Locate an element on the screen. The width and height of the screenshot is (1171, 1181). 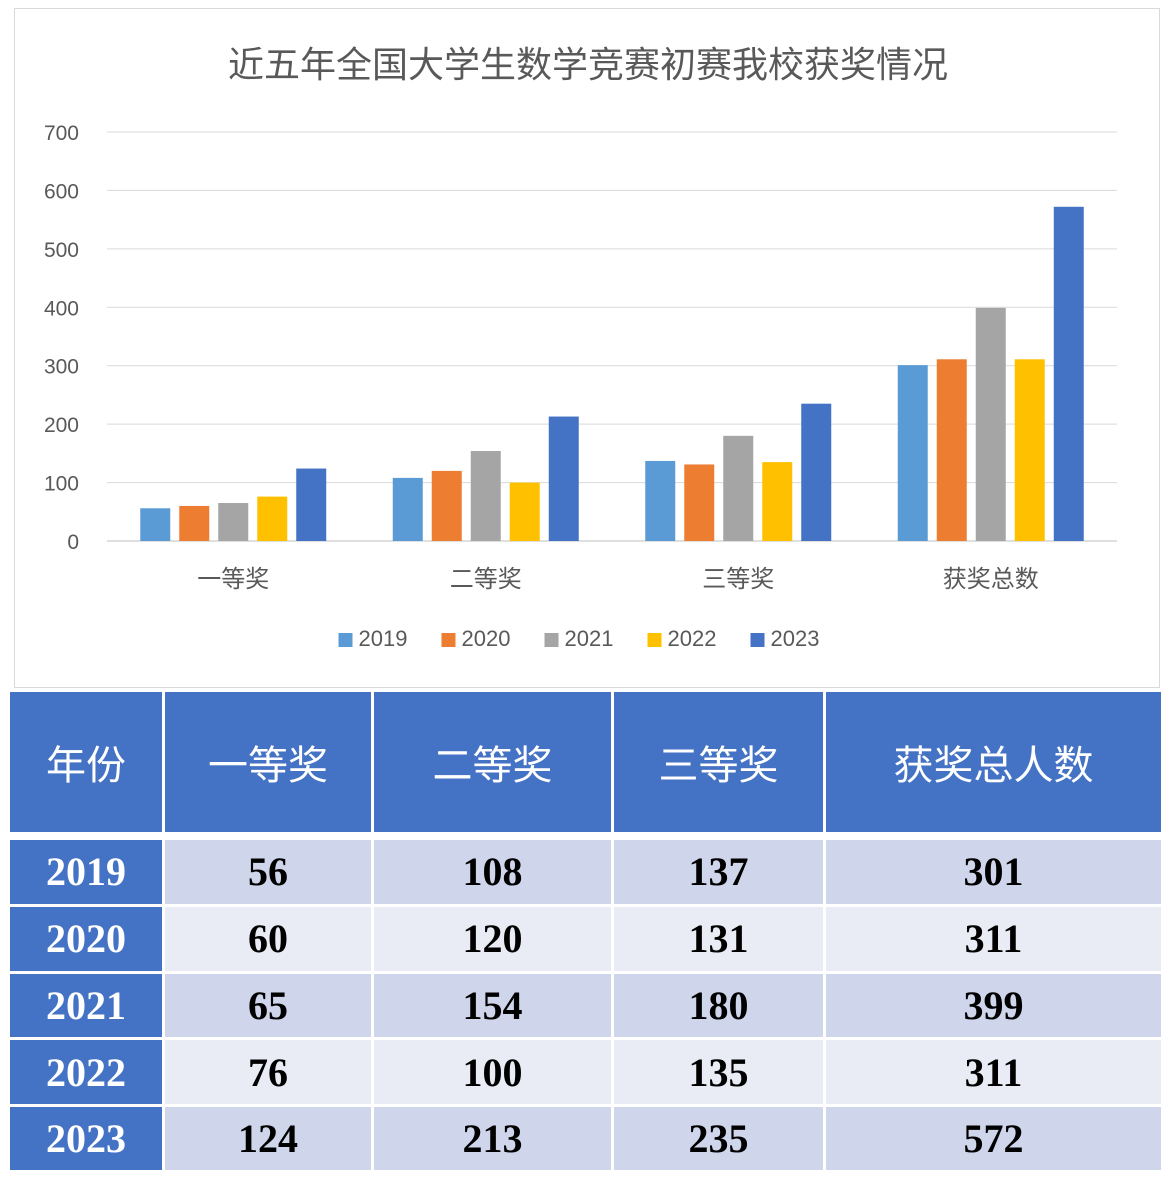
table-row: 2021 65 154 180 399 is located at coordinates (585, 1007).